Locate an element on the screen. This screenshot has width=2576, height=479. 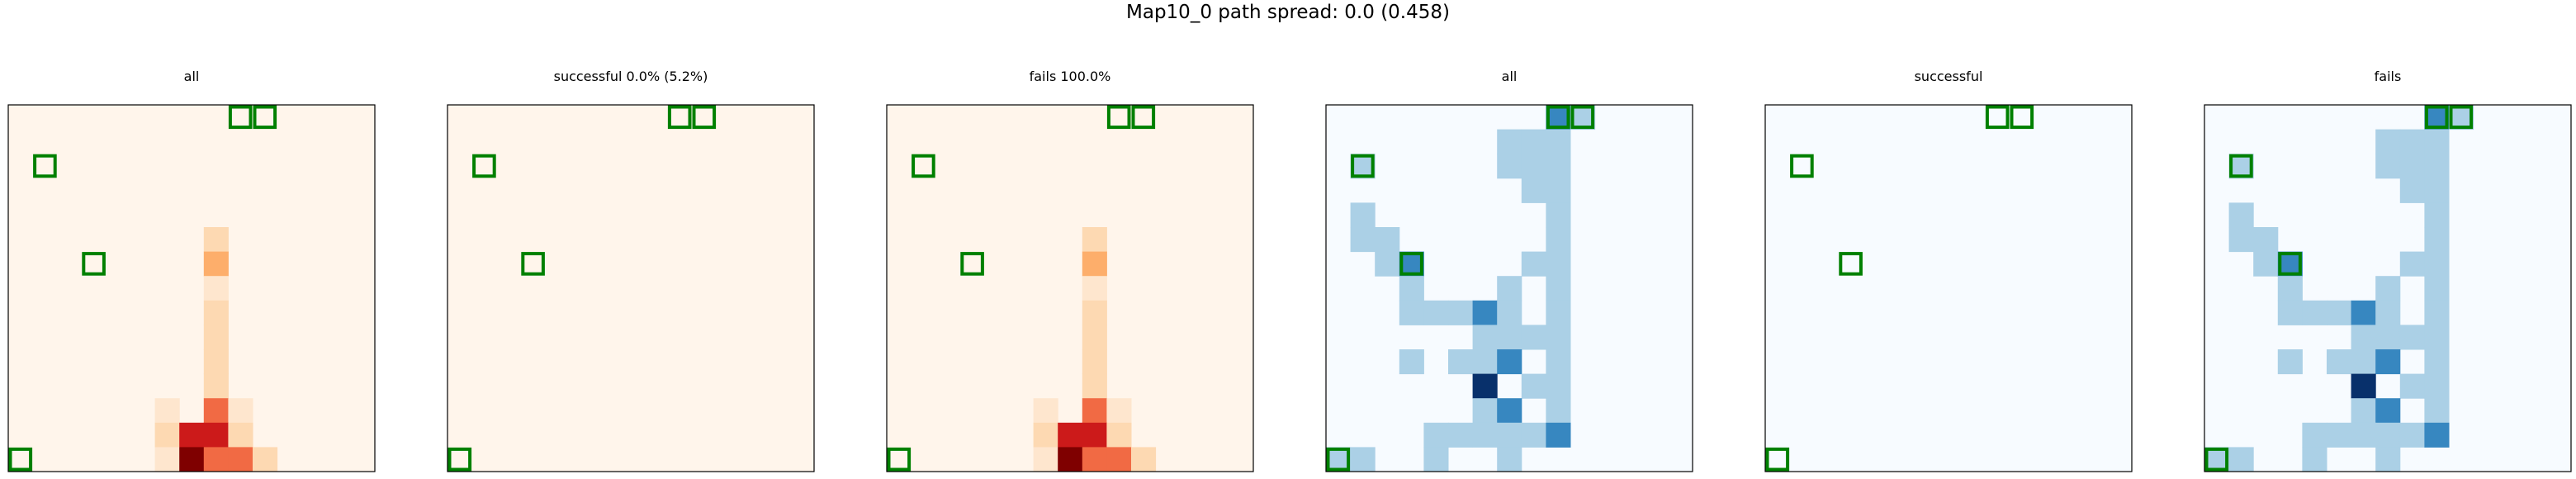
heatmap-panel-2: successful 0.0% (5.2%) is located at coordinates (631, 270).